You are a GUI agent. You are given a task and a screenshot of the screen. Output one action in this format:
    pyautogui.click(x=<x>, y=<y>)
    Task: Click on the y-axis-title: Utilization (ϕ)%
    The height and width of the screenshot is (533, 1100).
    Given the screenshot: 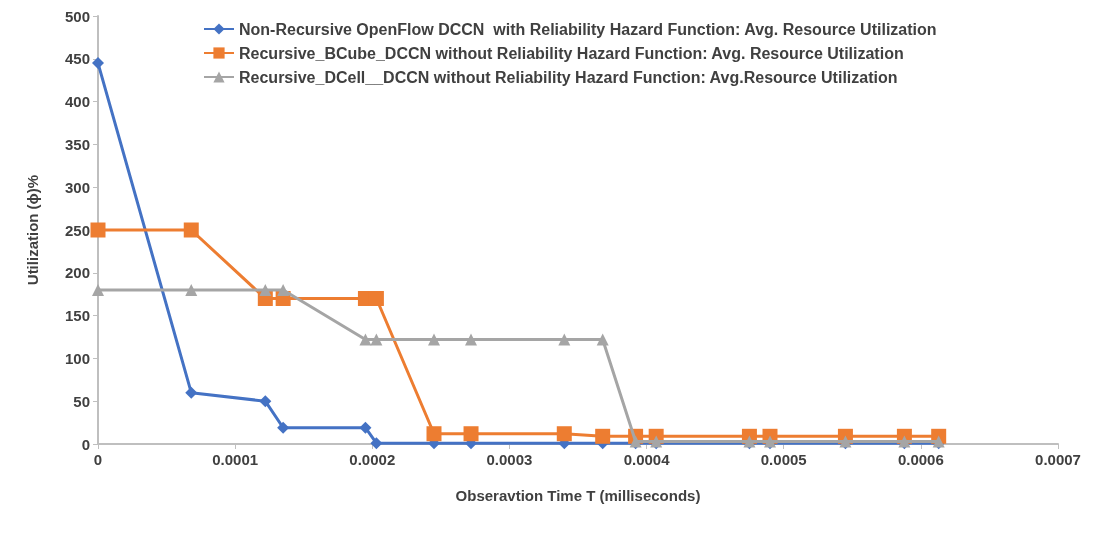 What is the action you would take?
    pyautogui.click(x=32, y=230)
    